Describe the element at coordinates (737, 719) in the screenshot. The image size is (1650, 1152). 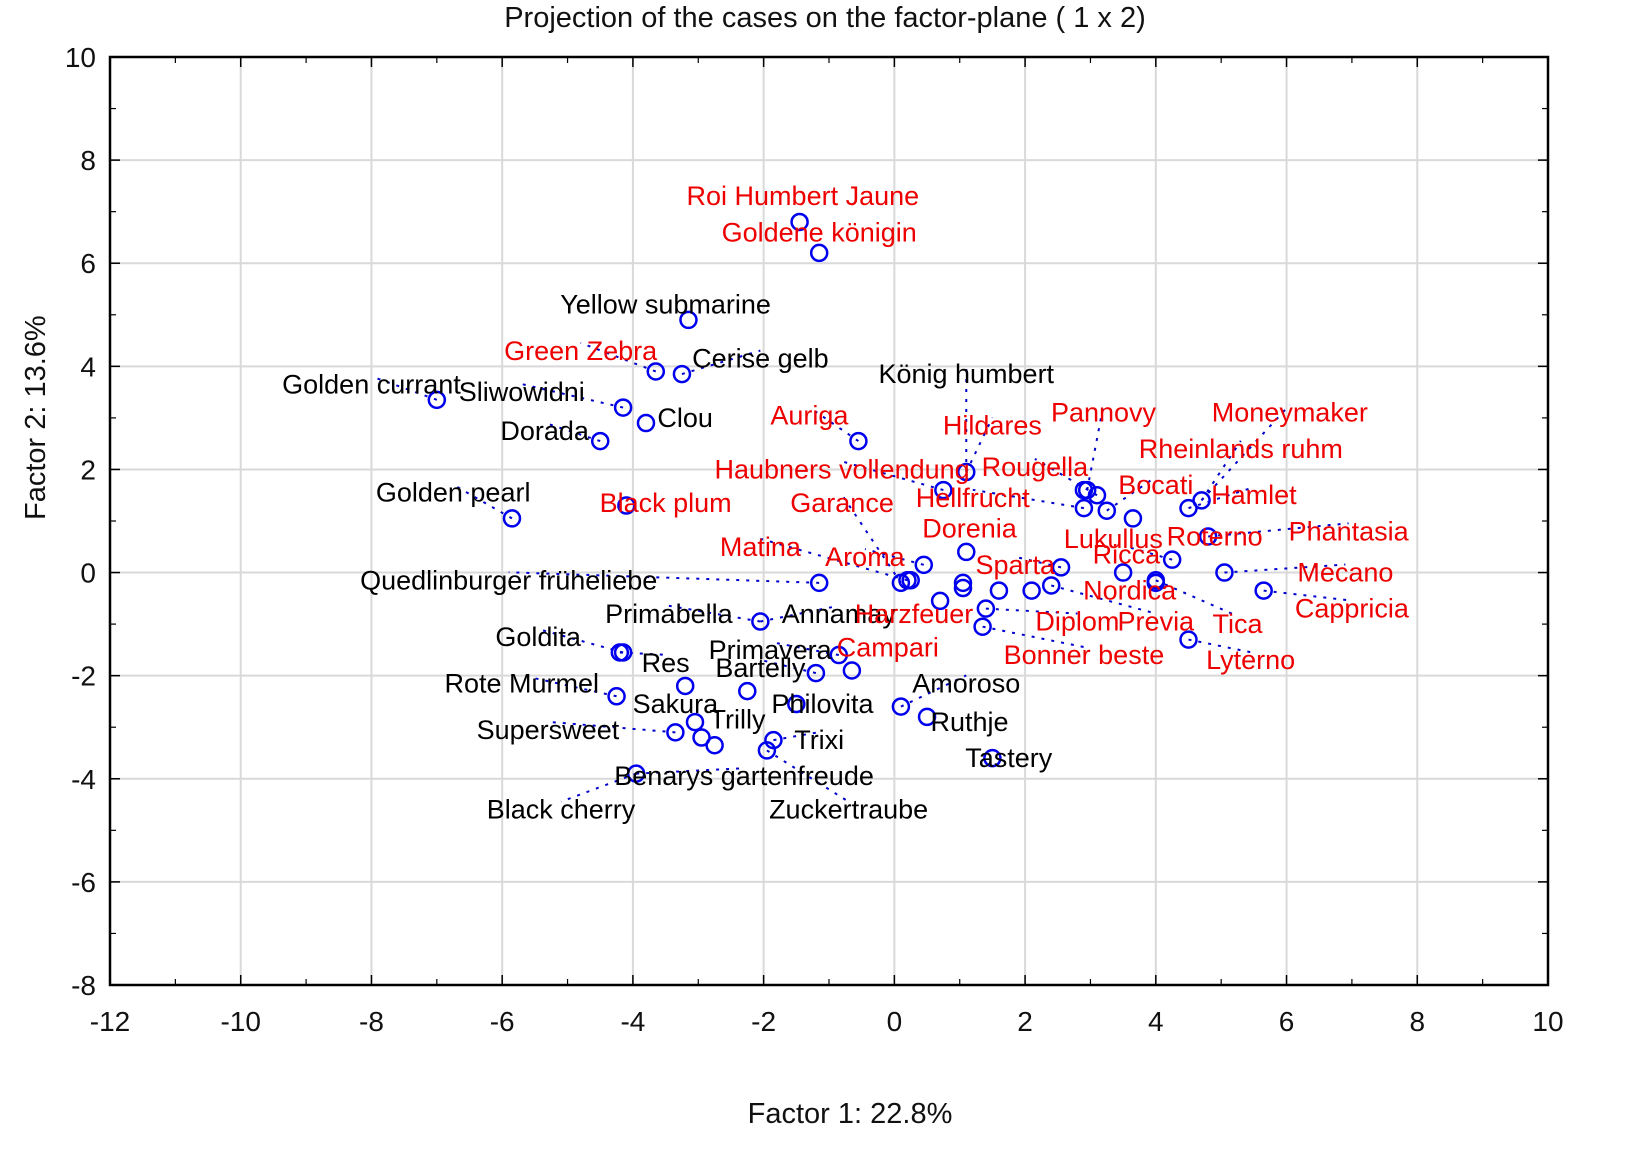
I see `point-label: Trilly` at that location.